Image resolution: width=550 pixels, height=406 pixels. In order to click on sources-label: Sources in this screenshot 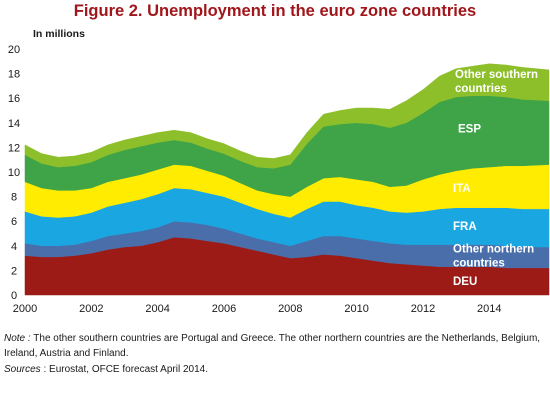, I will do `click(22, 369)`.